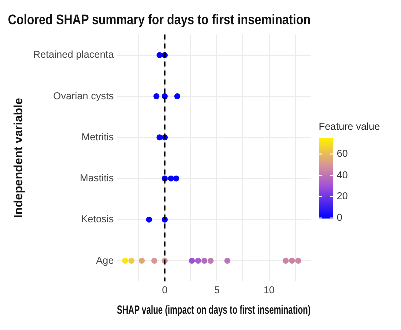 This screenshot has height=330, width=401. What do you see at coordinates (340, 218) in the screenshot?
I see `color-bar-label: 0` at bounding box center [340, 218].